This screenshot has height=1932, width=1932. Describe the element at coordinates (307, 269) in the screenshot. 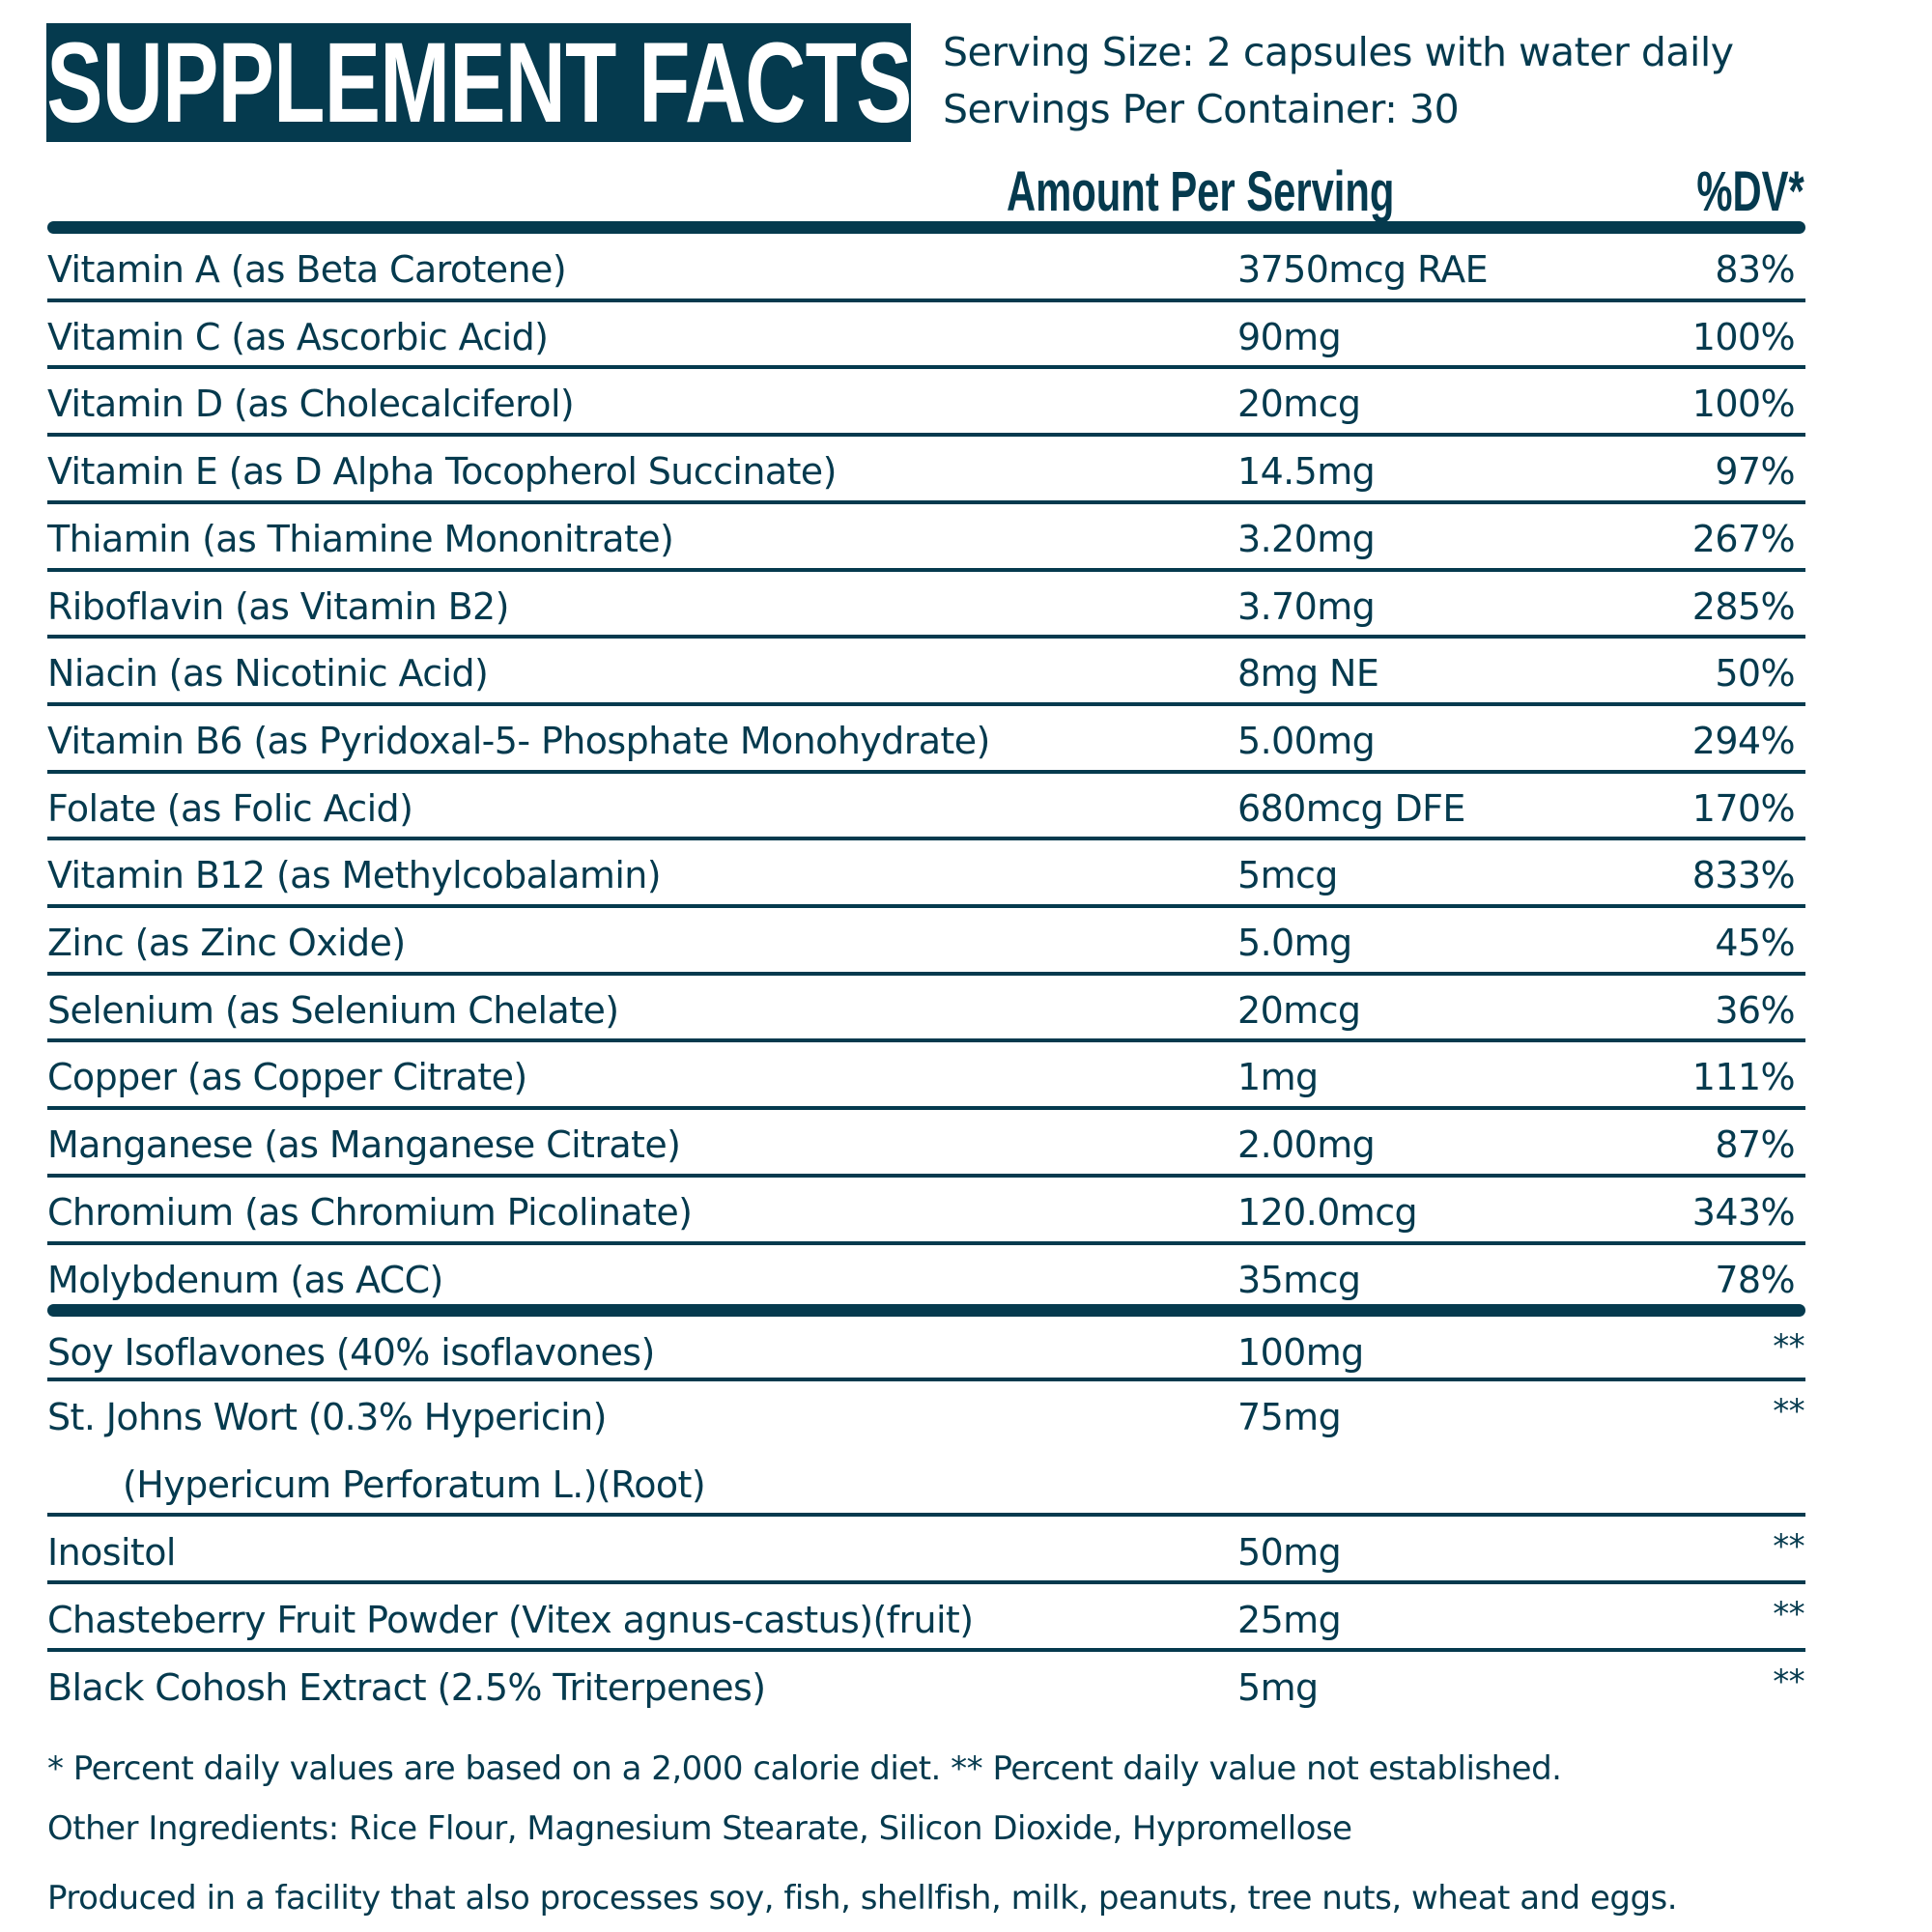

I see `nutrient-name: Vitamin A (as Beta Carotene)` at that location.